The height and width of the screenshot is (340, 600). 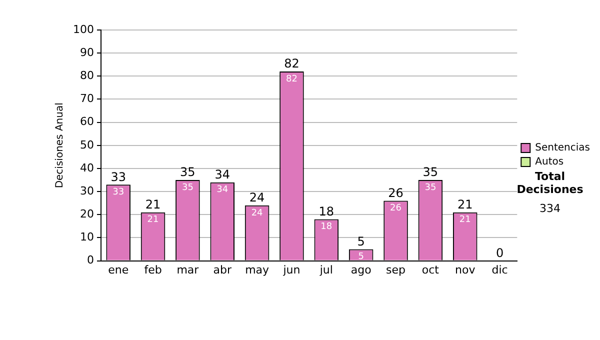 I want to click on x-tick-label: nov, so click(x=465, y=269).